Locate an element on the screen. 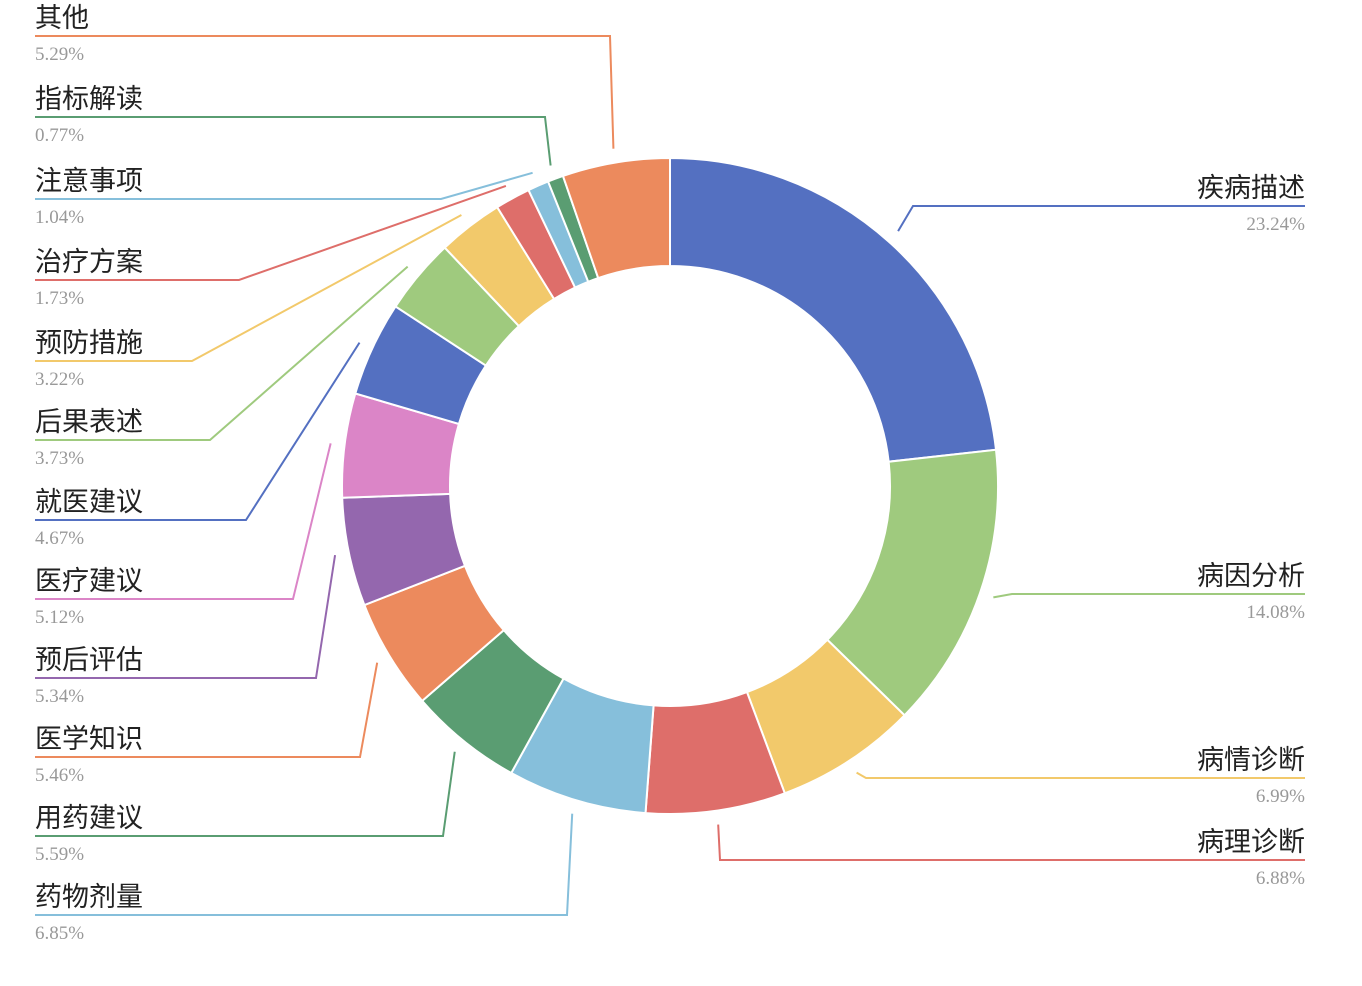 The image size is (1362, 986). slice-percent-13: 1.04% is located at coordinates (60, 217).